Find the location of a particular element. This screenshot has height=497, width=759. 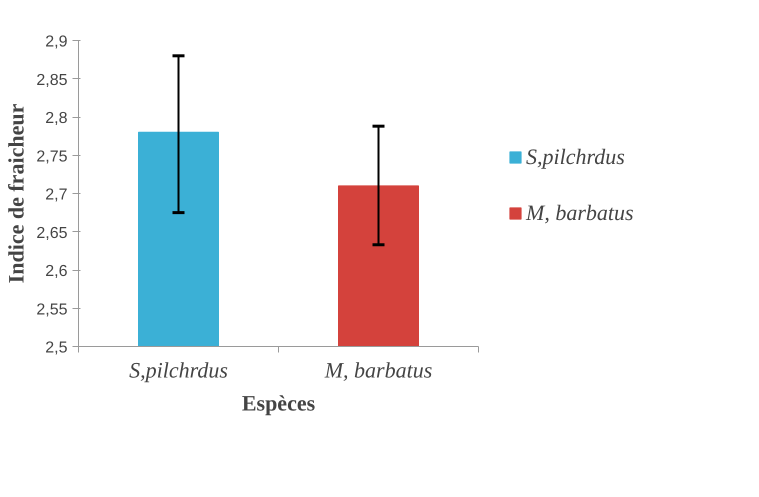

y-tick-label: 2,65 is located at coordinates (52, 233).